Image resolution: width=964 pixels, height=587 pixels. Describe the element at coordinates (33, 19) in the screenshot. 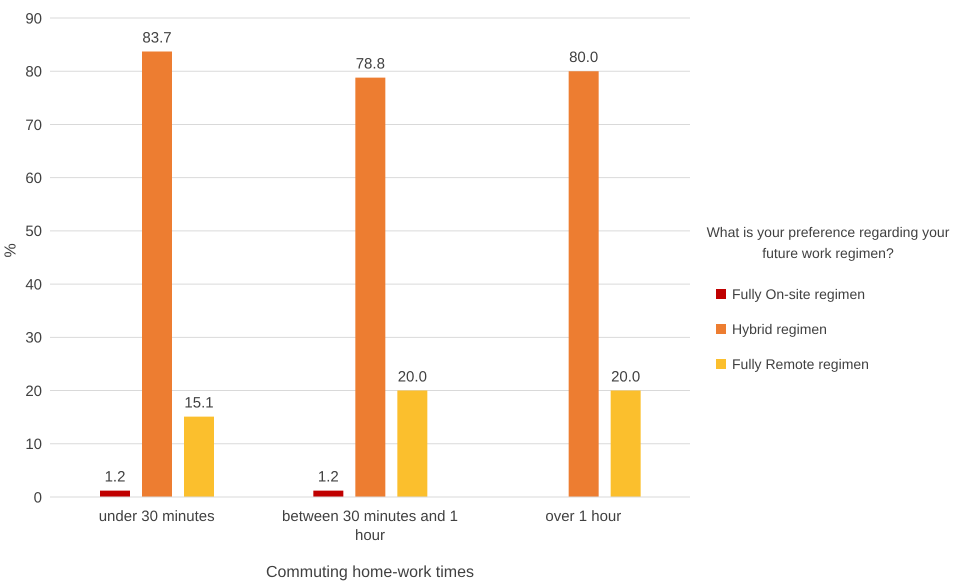

I see `y-tick-label: 90` at that location.